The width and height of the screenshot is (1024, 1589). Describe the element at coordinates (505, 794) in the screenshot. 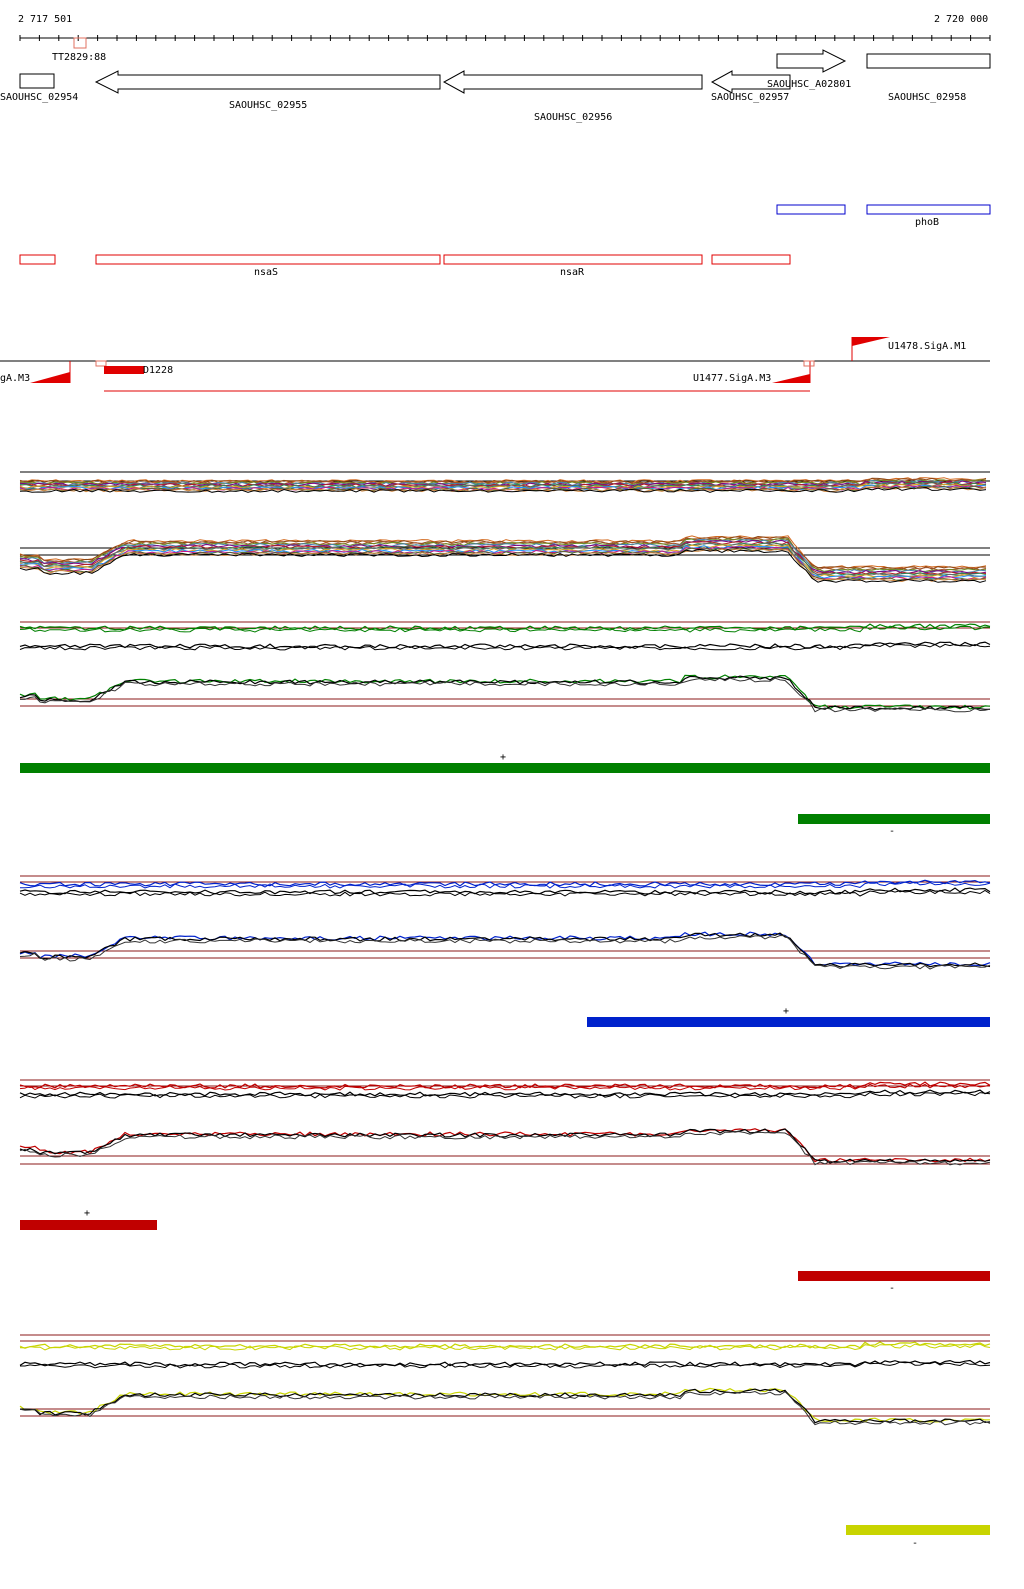

I see `green-condition-segments: + -` at that location.